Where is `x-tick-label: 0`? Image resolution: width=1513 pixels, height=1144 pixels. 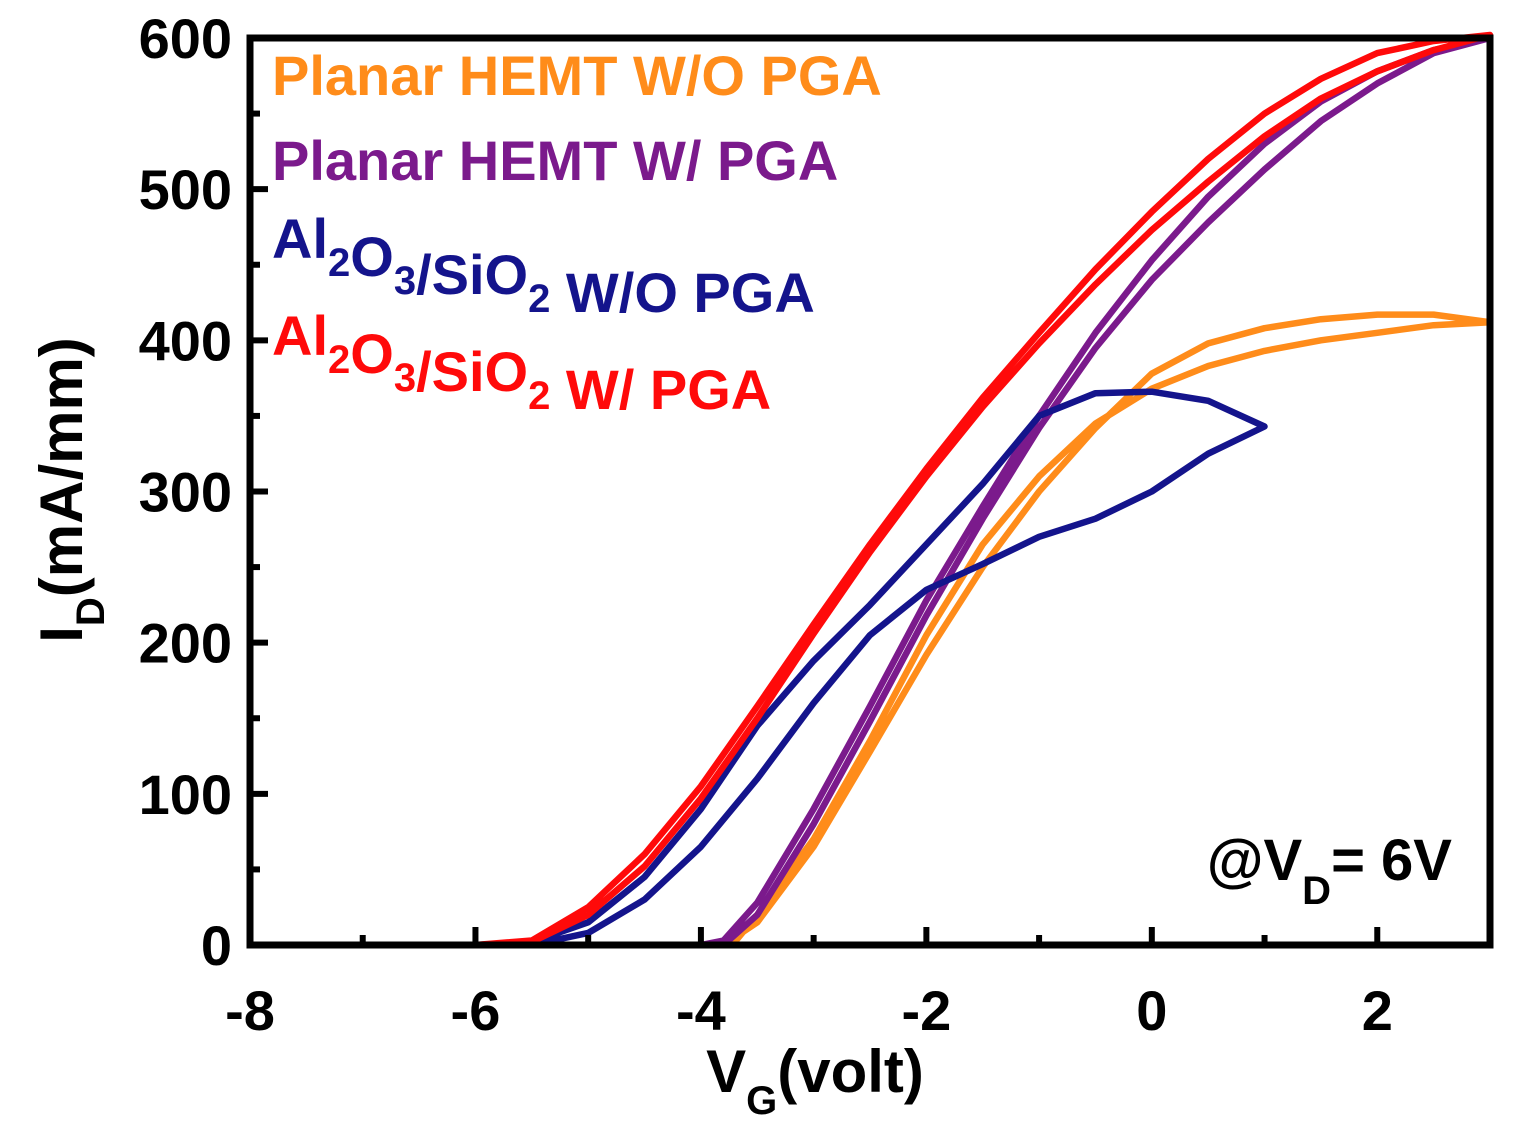 x-tick-label: 0 is located at coordinates (1151, 1010).